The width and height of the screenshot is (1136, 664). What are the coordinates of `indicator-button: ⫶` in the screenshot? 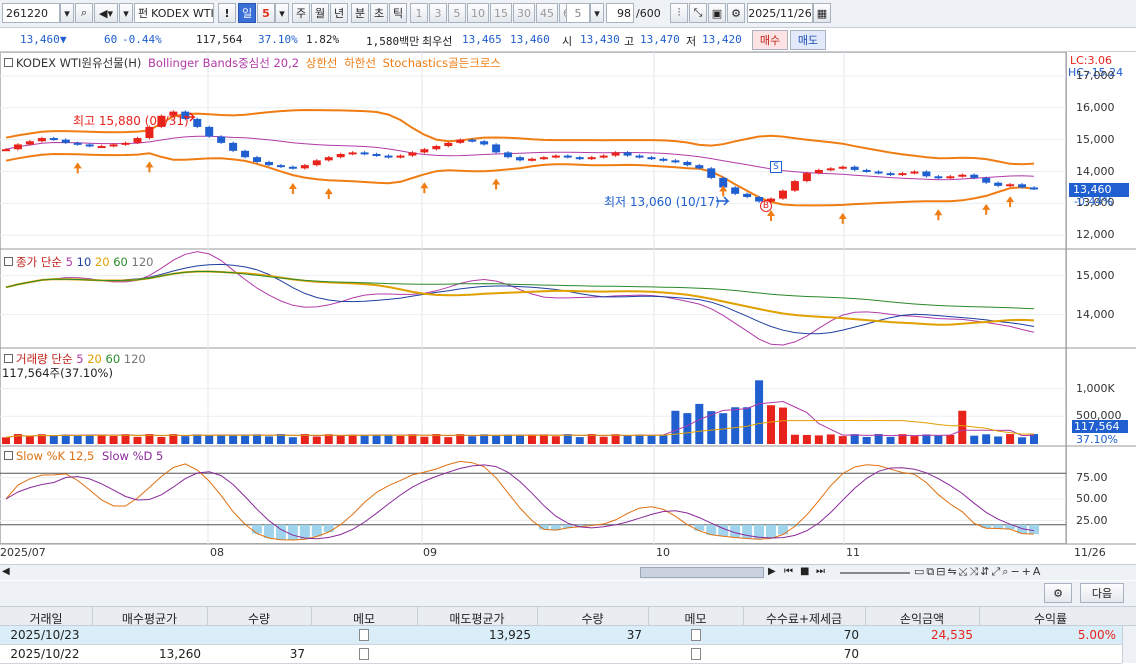 It's located at (679, 13).